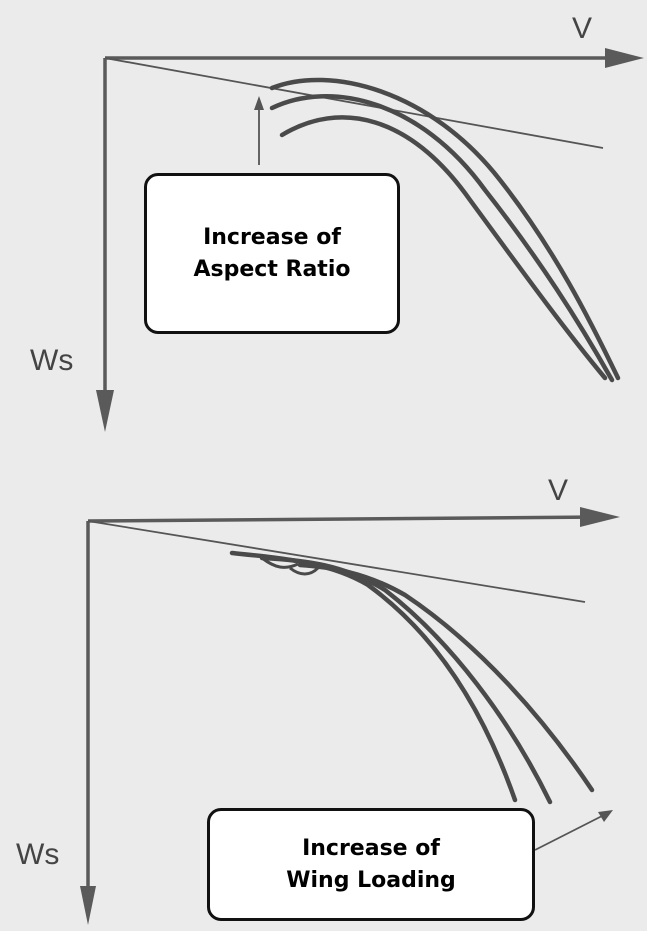  I want to click on wing-loading-direction-arrowhead, so click(605, 816).